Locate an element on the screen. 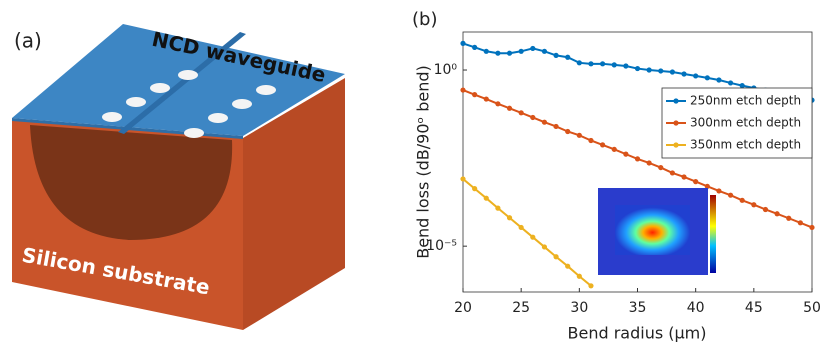 The height and width of the screenshot is (352, 827). legend-label: 350nm etch depth is located at coordinates (745, 145).